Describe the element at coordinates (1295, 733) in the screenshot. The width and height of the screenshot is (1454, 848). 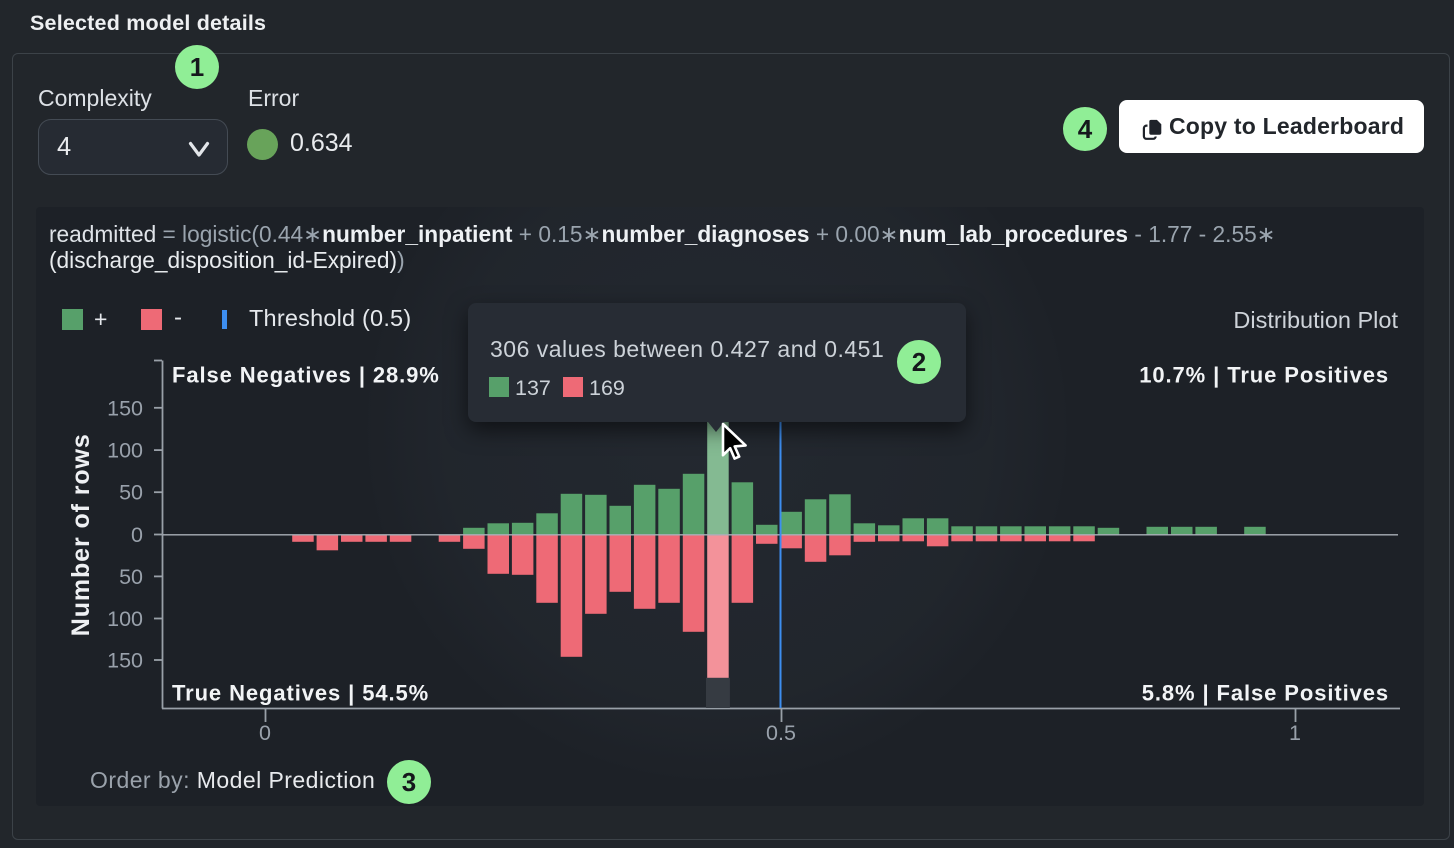
I see `svg-text: 1` at that location.